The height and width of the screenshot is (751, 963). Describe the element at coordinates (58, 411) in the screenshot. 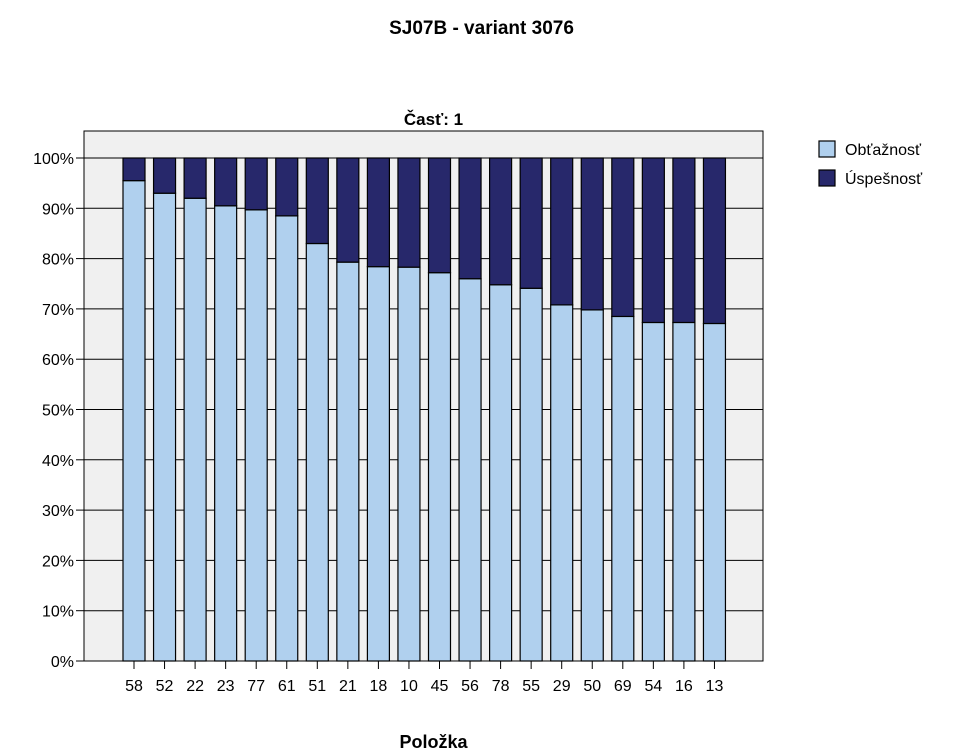

I see `y-tick-label: 50%` at that location.